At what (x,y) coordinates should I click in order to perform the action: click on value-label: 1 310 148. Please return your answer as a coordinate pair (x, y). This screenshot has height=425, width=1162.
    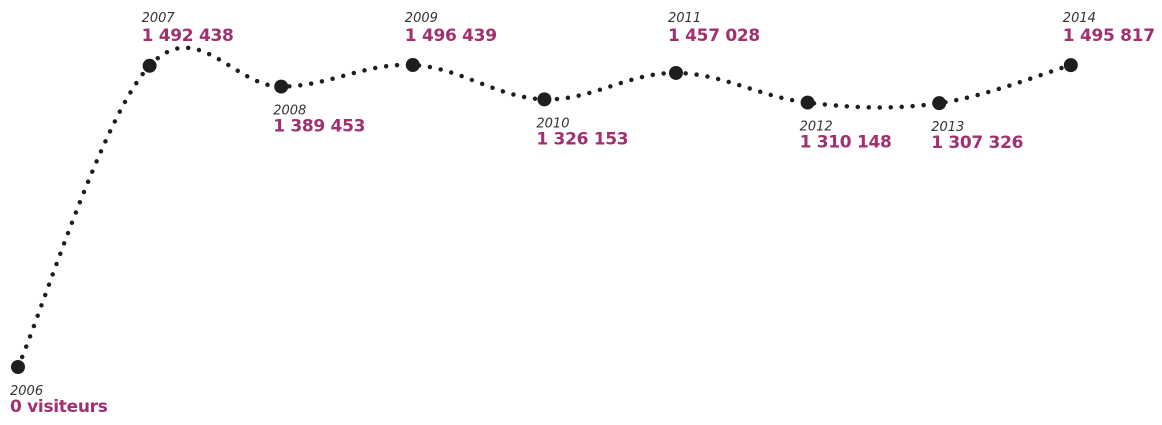
    Looking at the image, I should click on (846, 143).